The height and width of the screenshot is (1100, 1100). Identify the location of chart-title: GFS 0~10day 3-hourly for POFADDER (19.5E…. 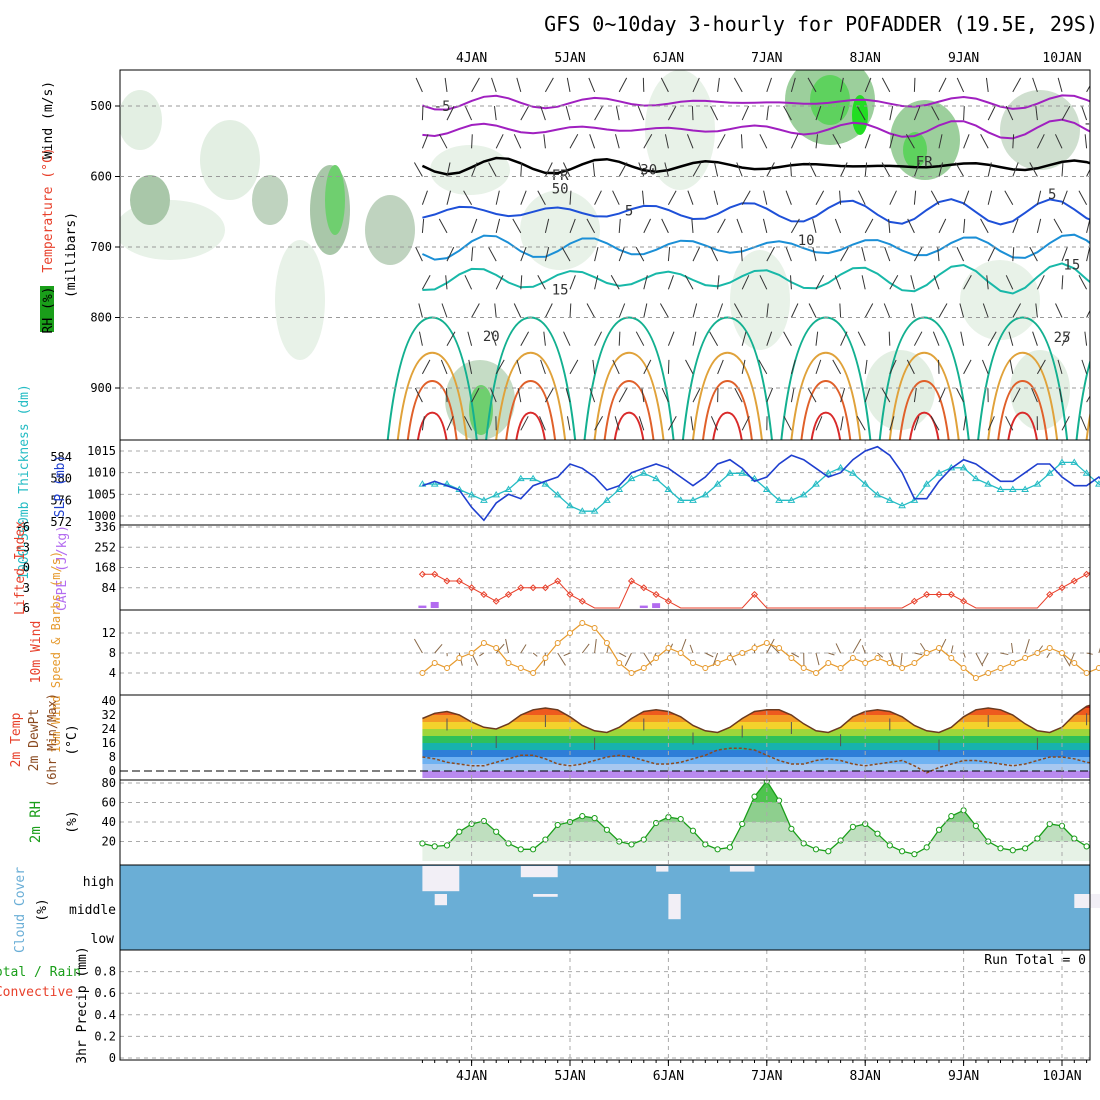
(821, 24).